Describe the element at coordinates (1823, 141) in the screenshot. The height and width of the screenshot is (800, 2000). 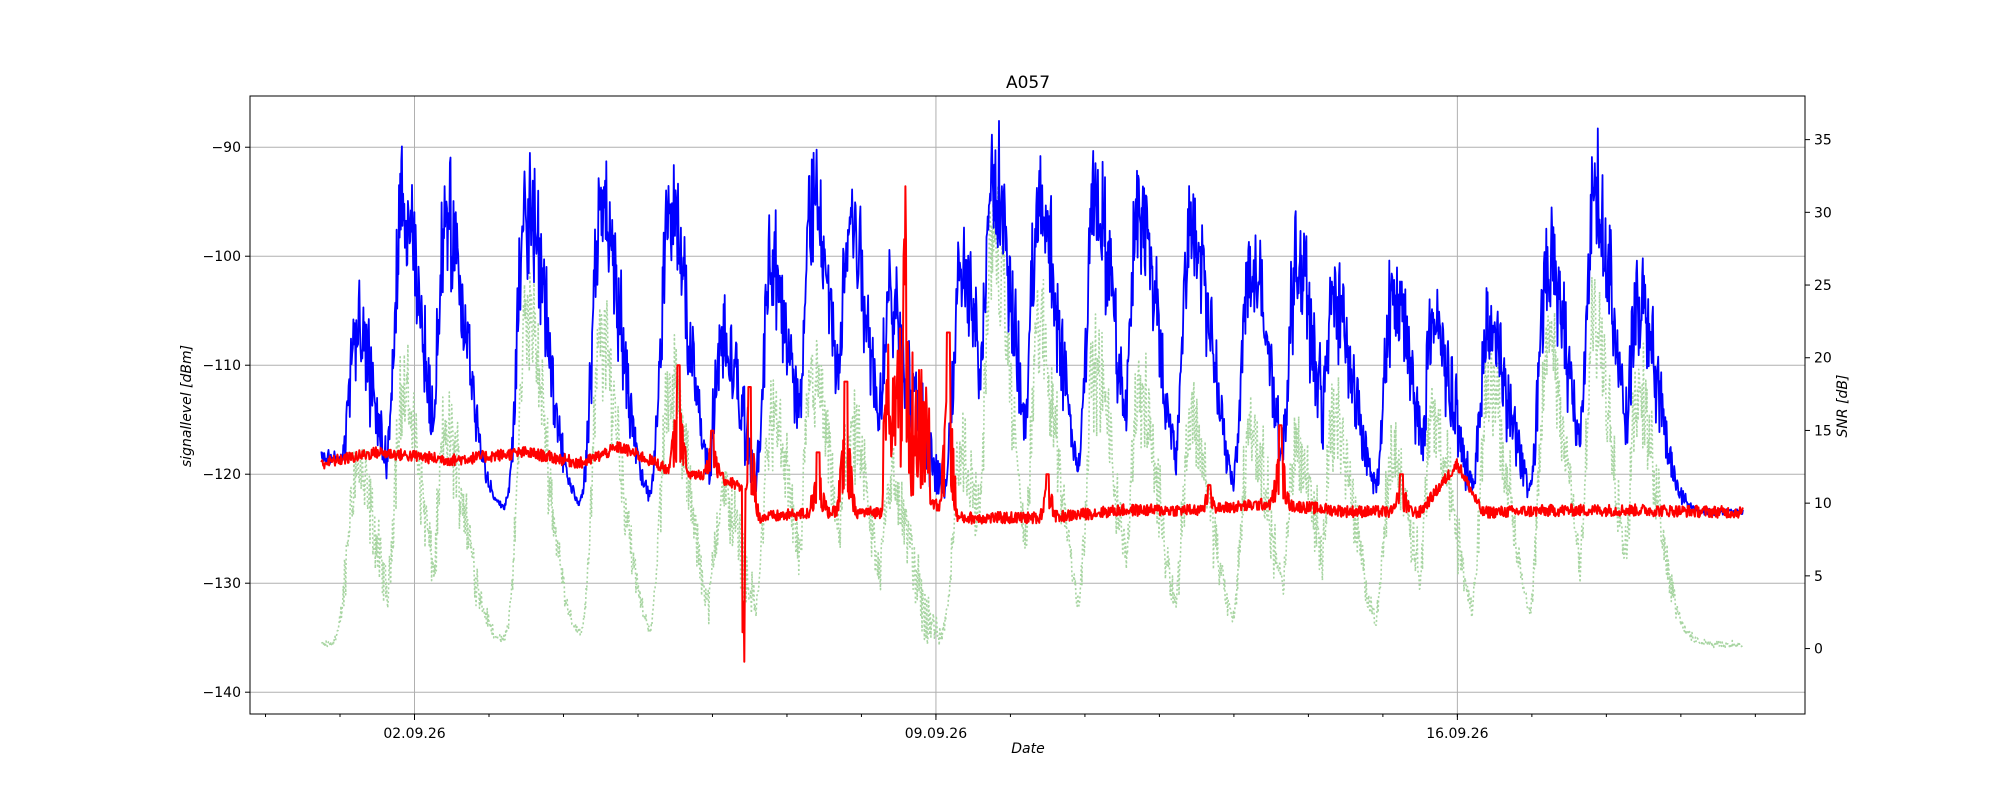
I see `y-tick-label-right: 35` at that location.